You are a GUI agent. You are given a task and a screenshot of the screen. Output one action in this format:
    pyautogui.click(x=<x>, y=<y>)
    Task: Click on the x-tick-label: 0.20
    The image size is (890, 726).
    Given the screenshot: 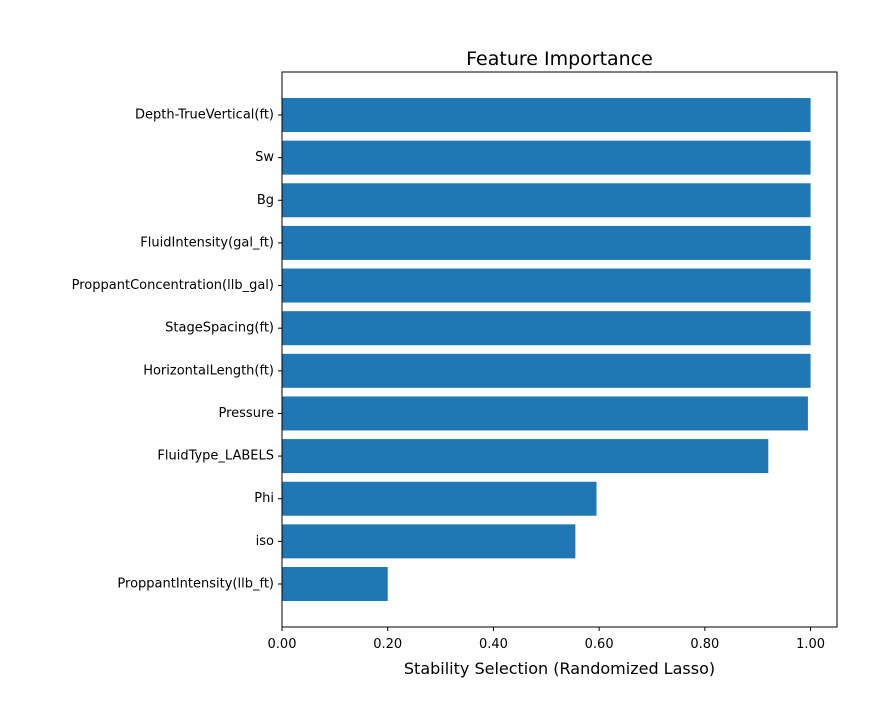 What is the action you would take?
    pyautogui.click(x=387, y=644)
    